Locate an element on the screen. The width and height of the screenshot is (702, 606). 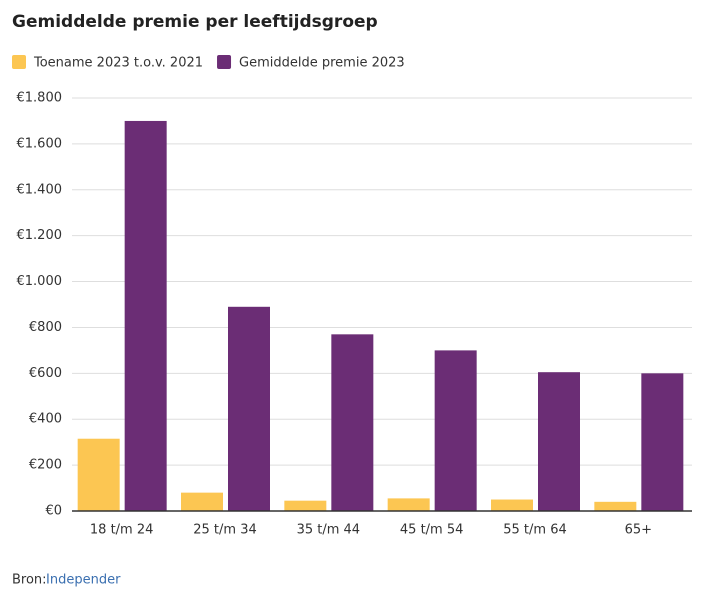
y-tick-label: €1.800 is located at coordinates (40, 98).